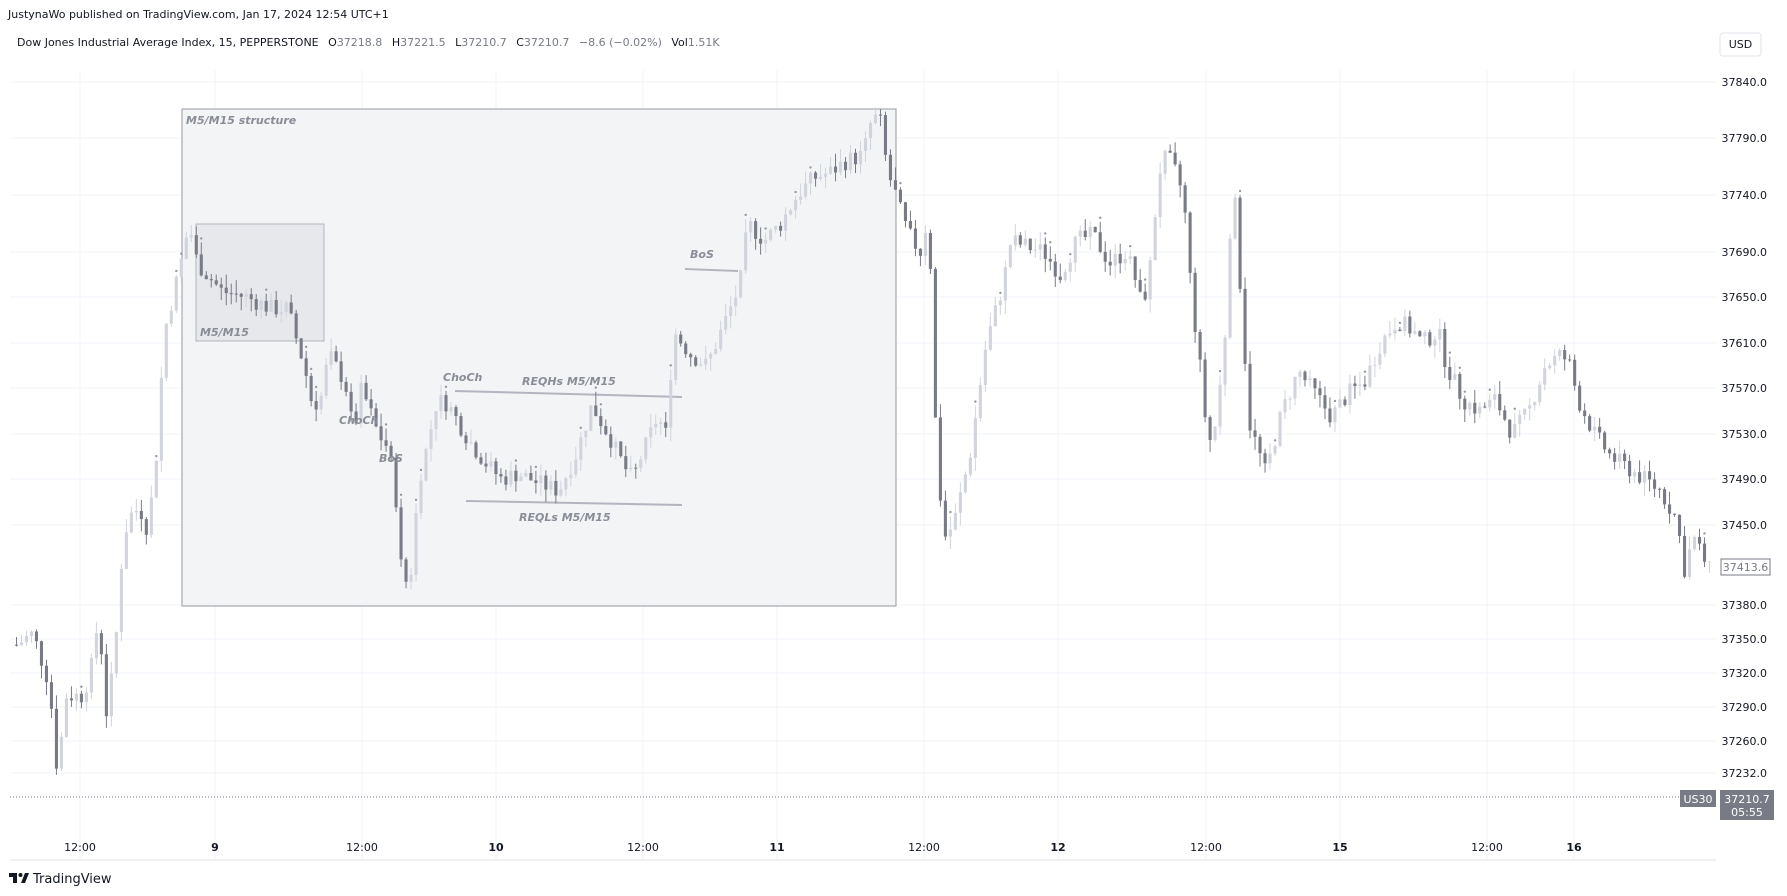 The height and width of the screenshot is (896, 1787). I want to click on price-tick-label: 37530.0, so click(1745, 434).